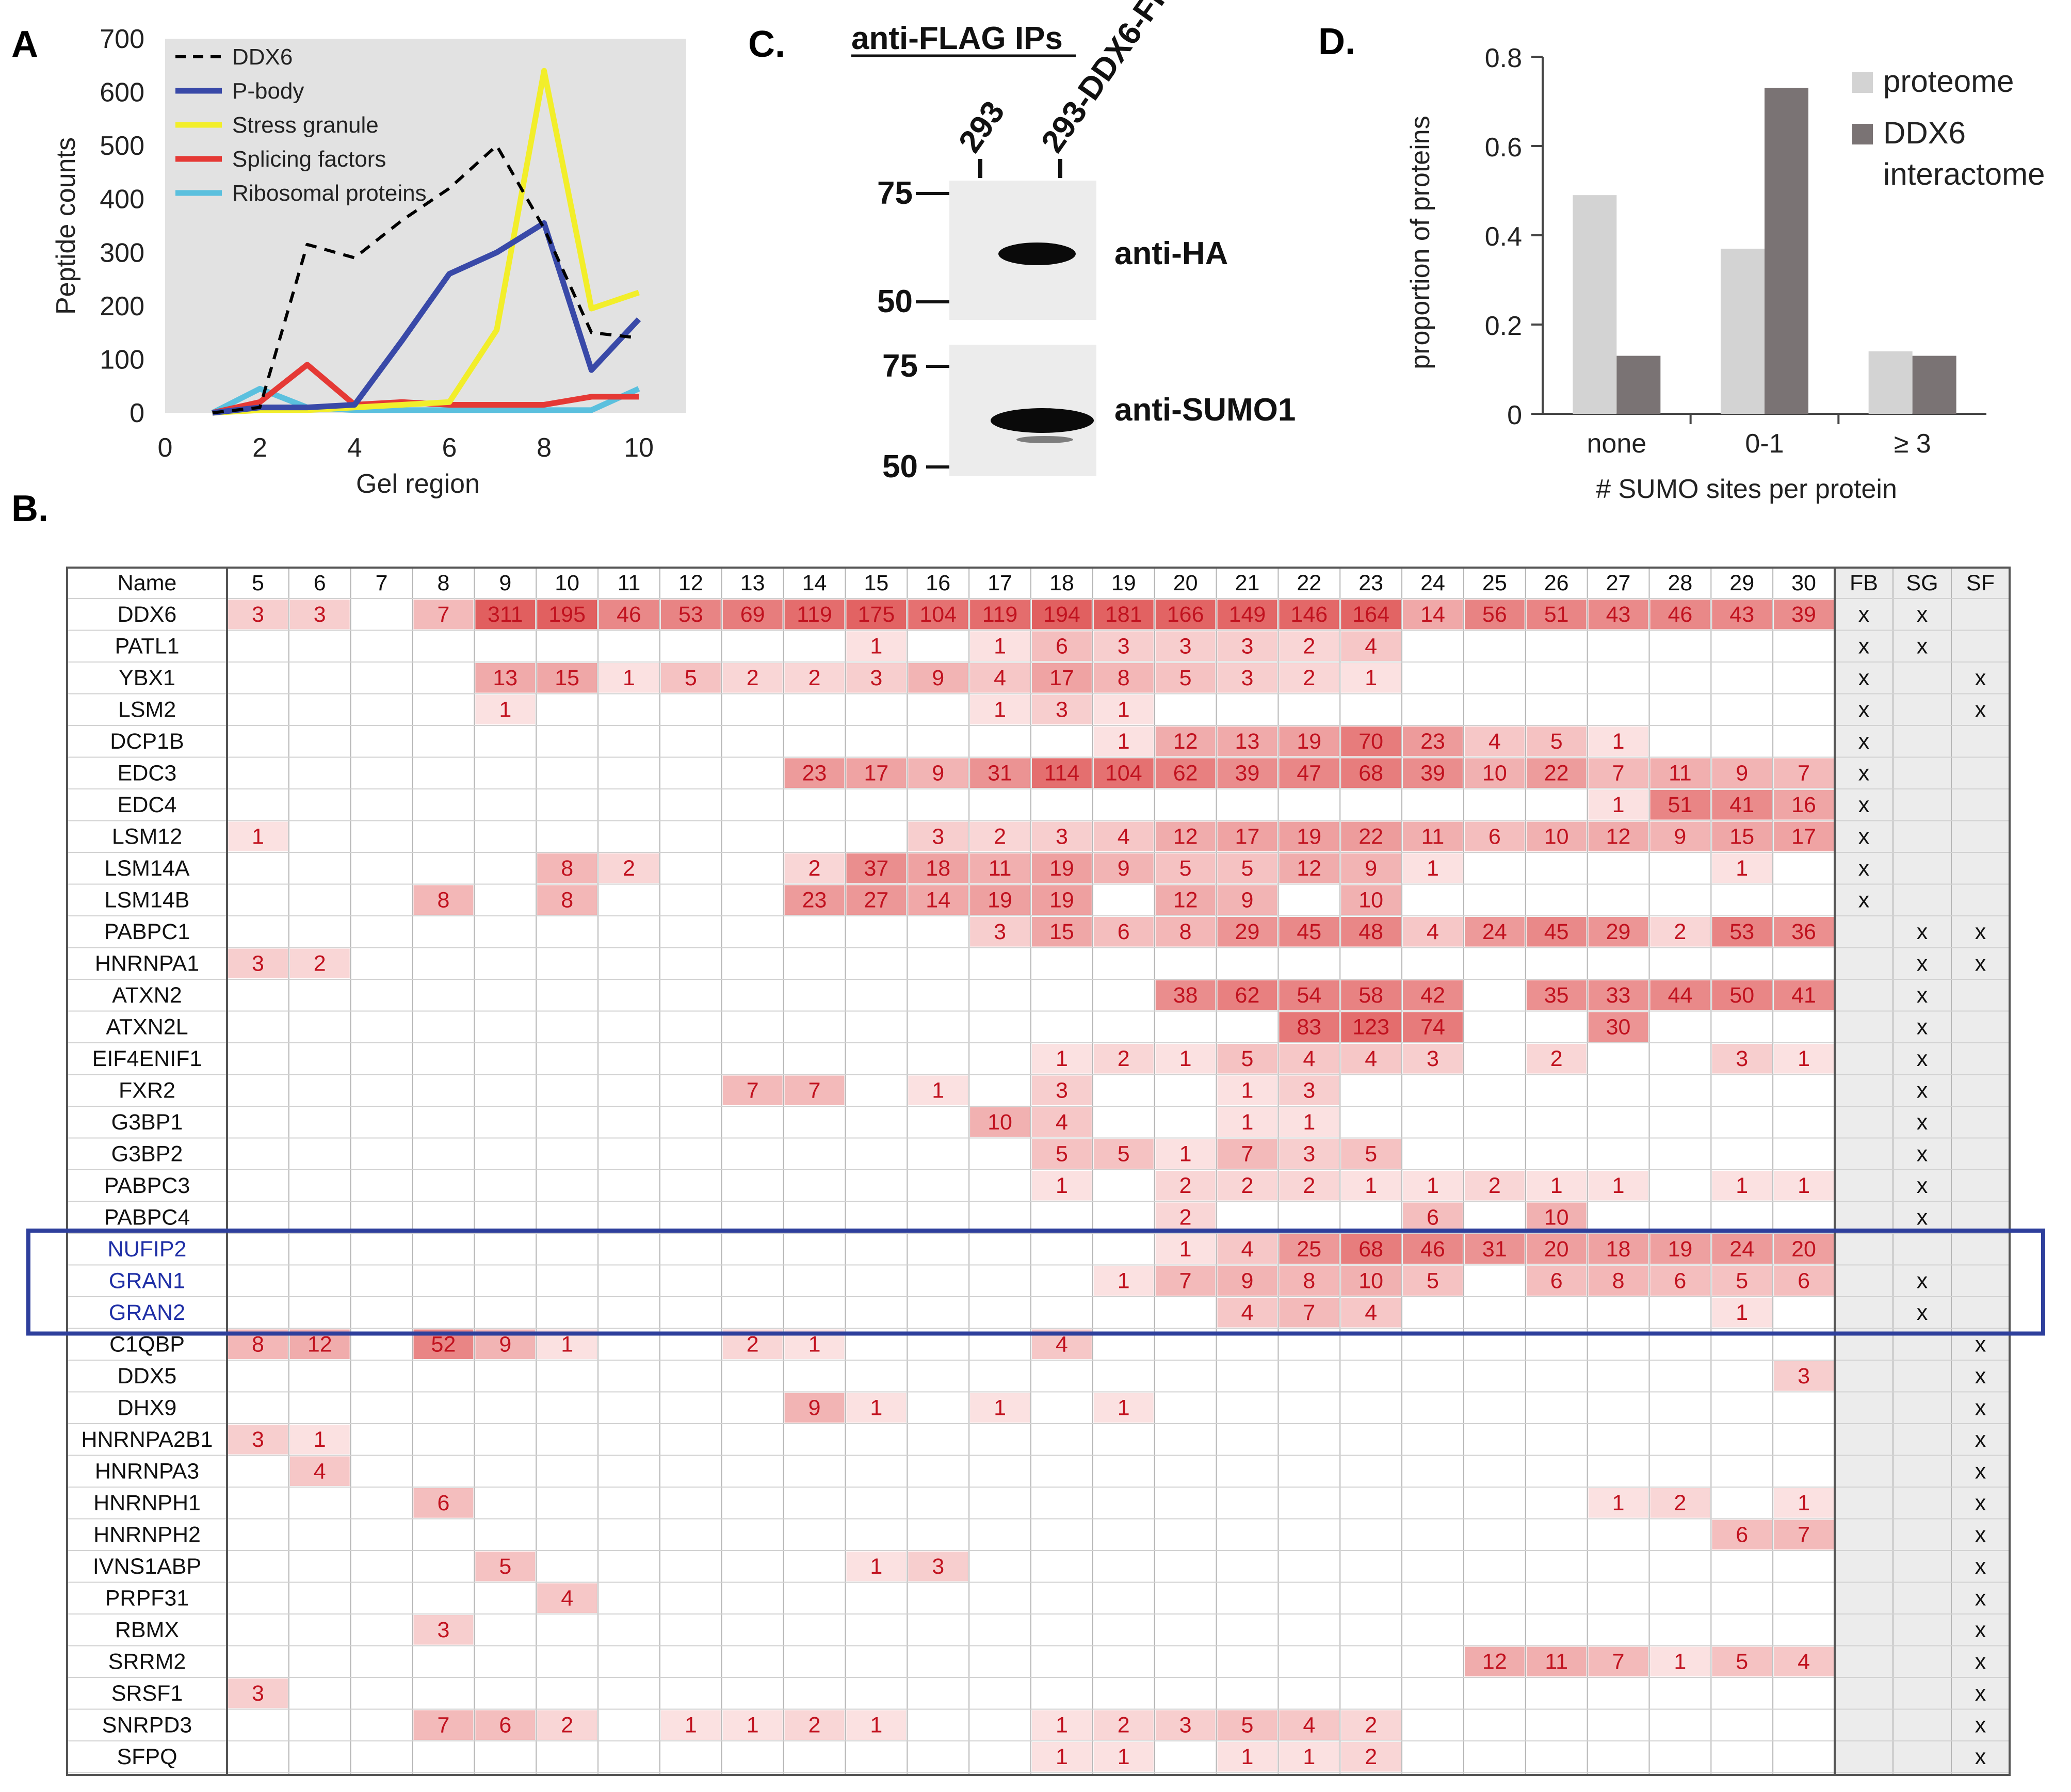 This screenshot has height=1792, width=2071. What do you see at coordinates (1922, 583) in the screenshot?
I see `column-header: SG` at bounding box center [1922, 583].